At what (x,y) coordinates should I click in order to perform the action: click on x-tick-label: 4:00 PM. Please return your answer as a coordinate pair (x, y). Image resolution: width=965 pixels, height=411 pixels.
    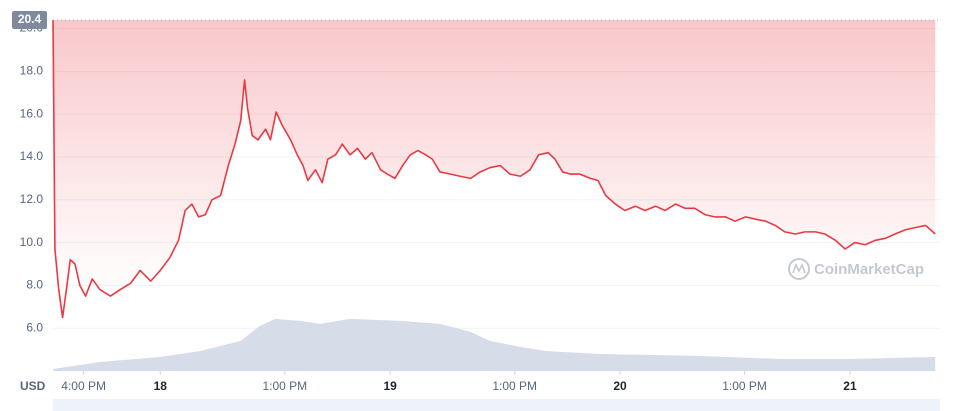
    Looking at the image, I should click on (83, 386).